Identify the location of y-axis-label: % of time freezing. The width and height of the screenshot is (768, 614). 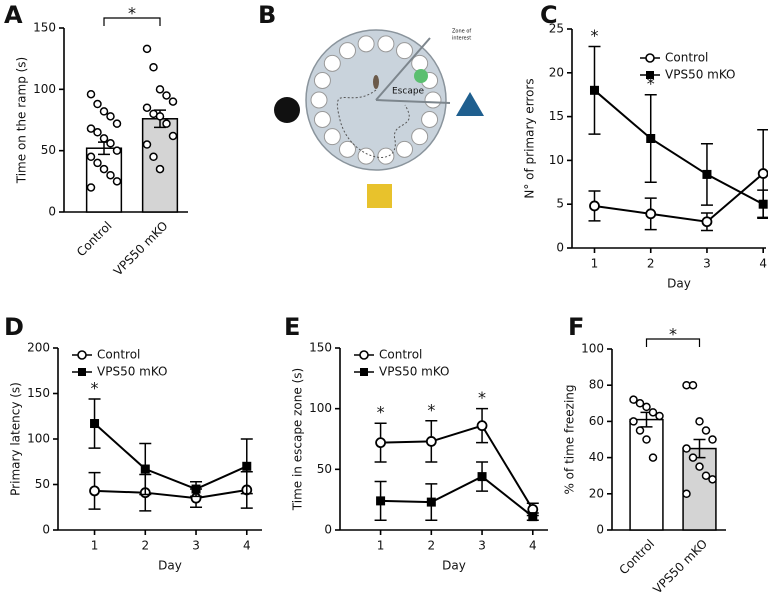
(570, 439).